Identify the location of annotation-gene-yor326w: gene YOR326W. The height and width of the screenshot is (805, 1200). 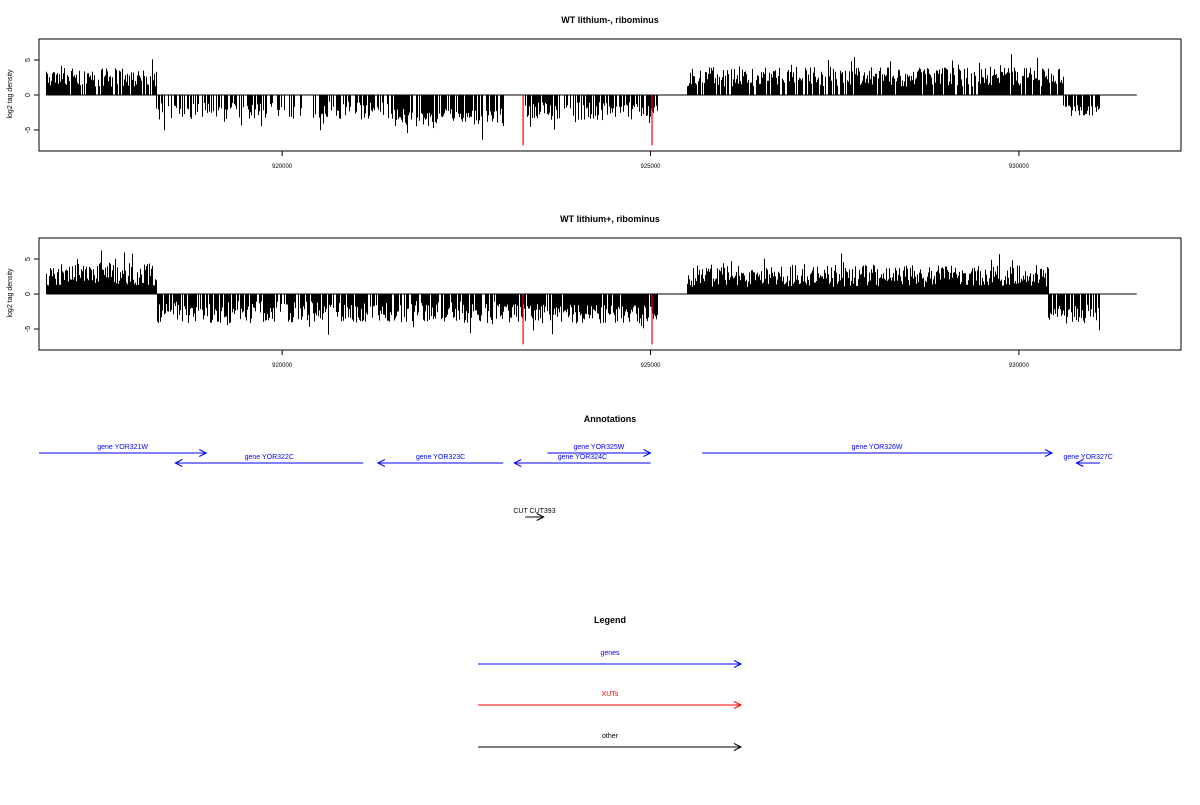
(878, 450).